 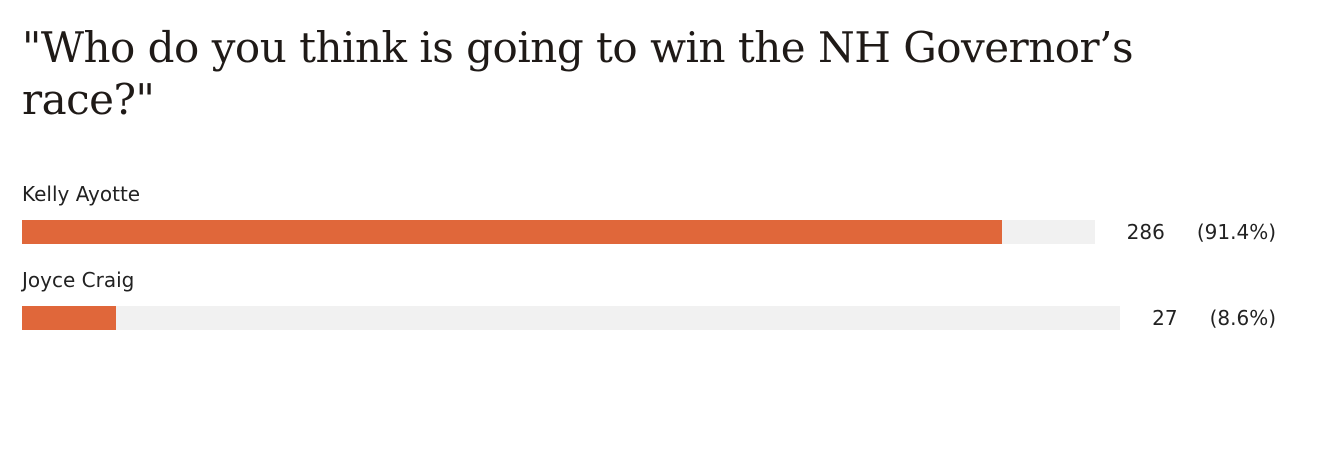 I want to click on option-label: Joyce Craig, so click(x=78, y=280).